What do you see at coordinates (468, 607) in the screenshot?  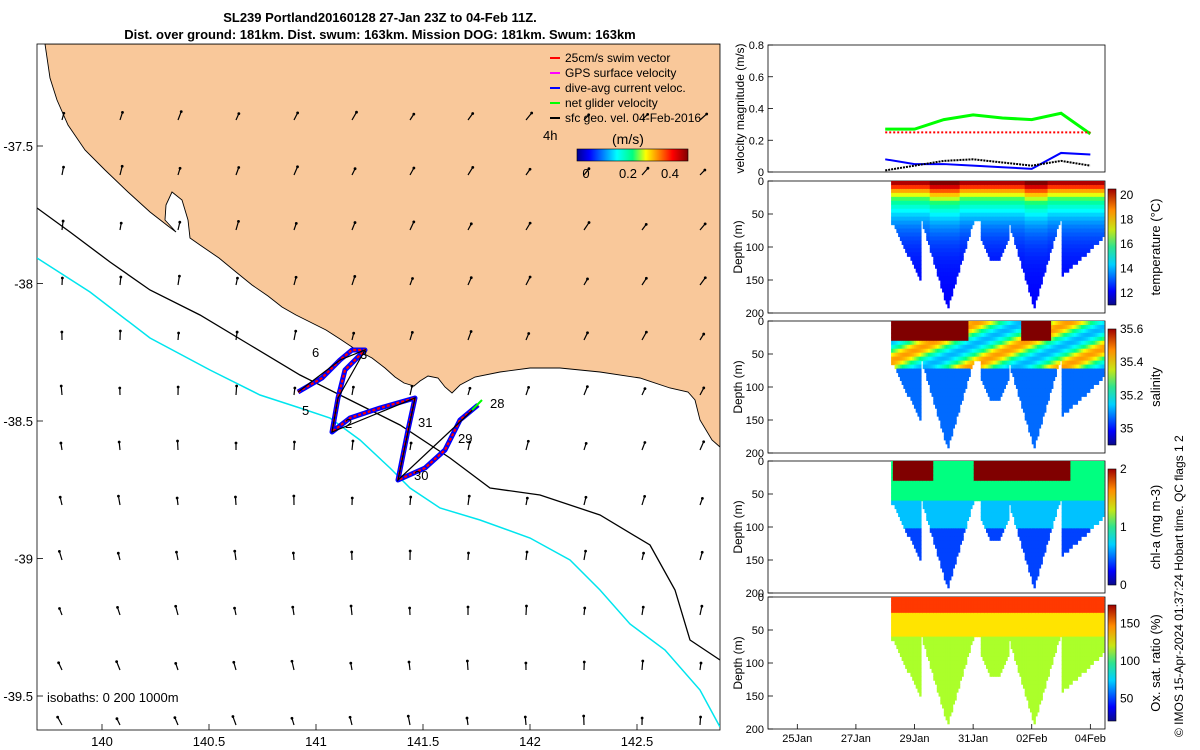 I see `arrow-head` at bounding box center [468, 607].